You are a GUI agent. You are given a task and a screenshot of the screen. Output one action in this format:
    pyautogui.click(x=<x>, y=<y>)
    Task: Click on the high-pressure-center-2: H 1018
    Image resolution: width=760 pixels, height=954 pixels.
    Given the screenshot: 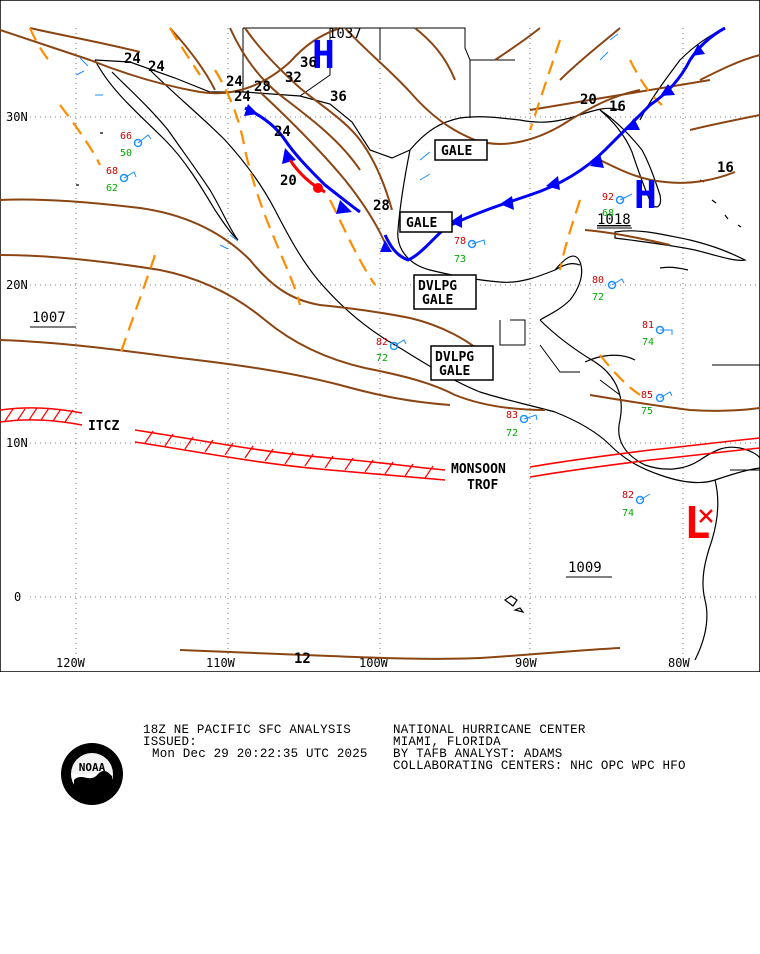 What is the action you would take?
    pyautogui.click(x=627, y=201)
    